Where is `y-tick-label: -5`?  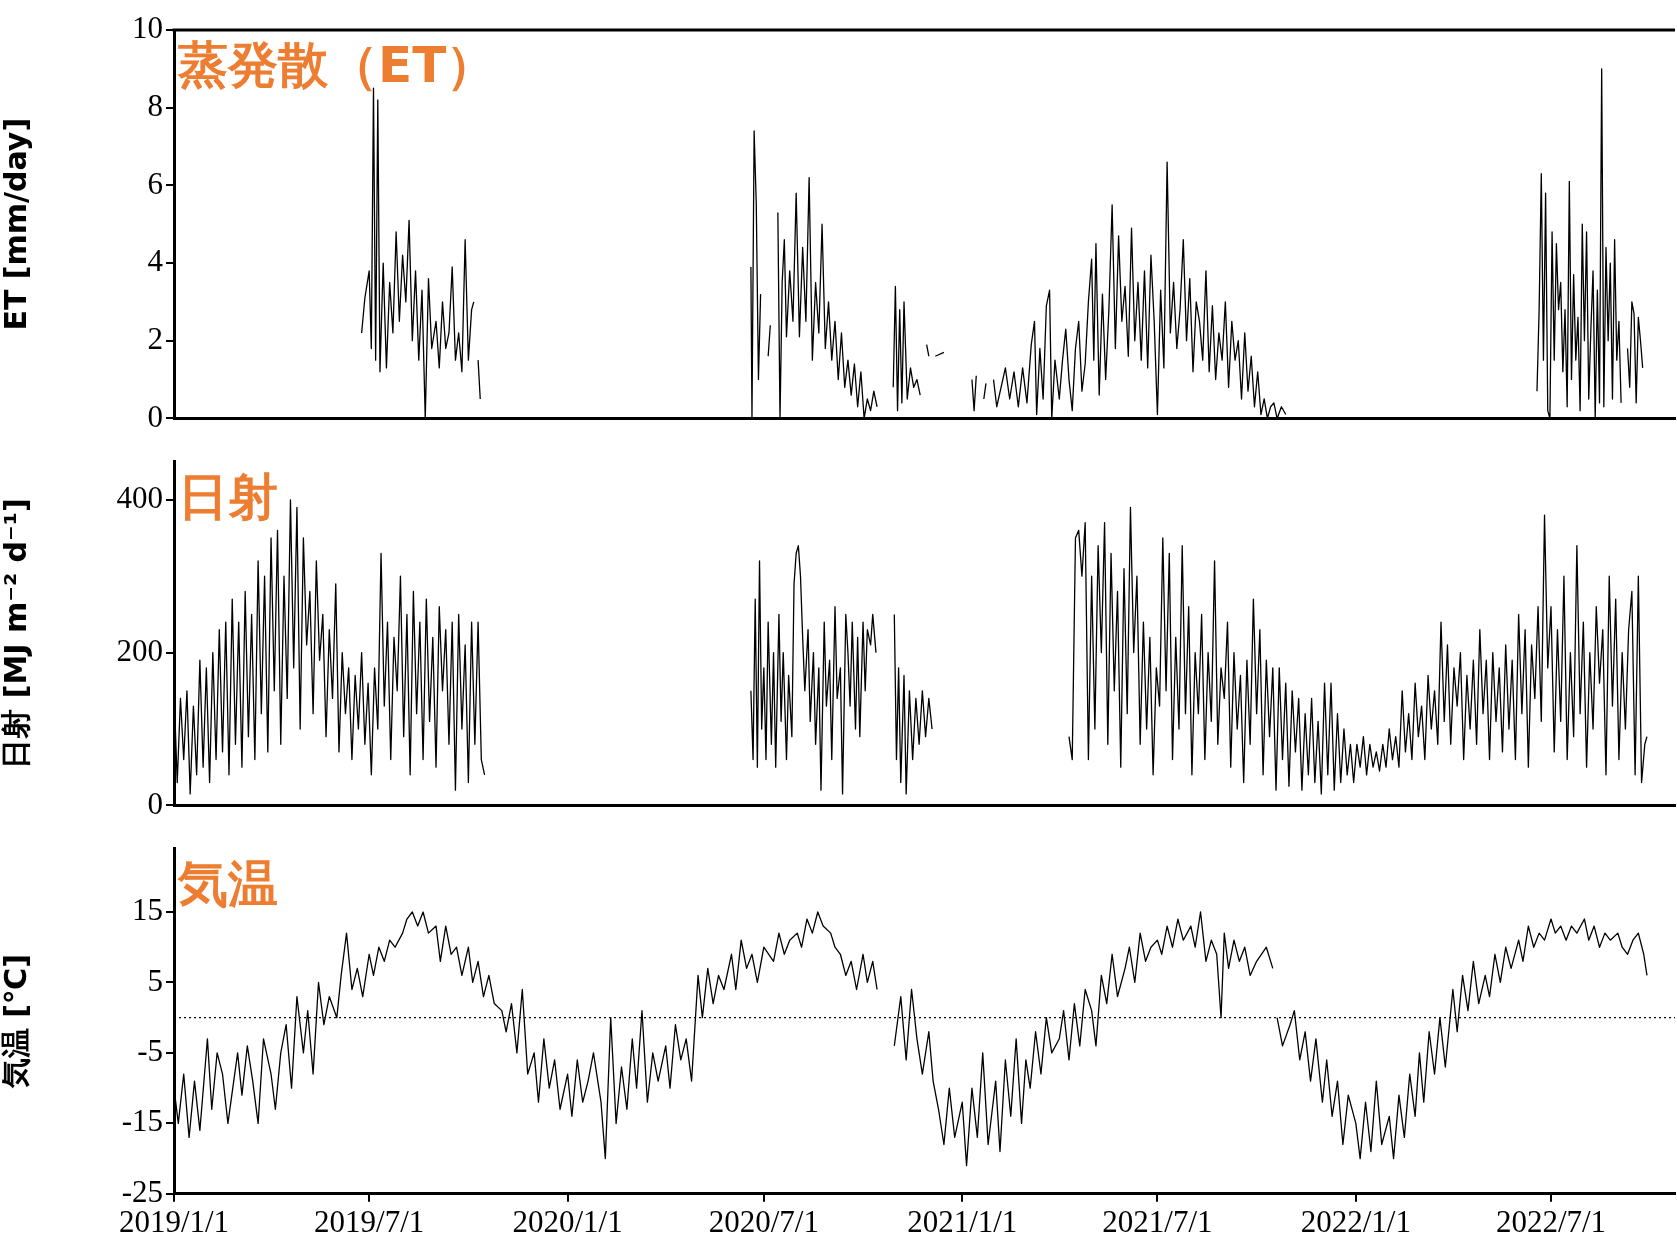 y-tick-label: -5 is located at coordinates (150, 1051).